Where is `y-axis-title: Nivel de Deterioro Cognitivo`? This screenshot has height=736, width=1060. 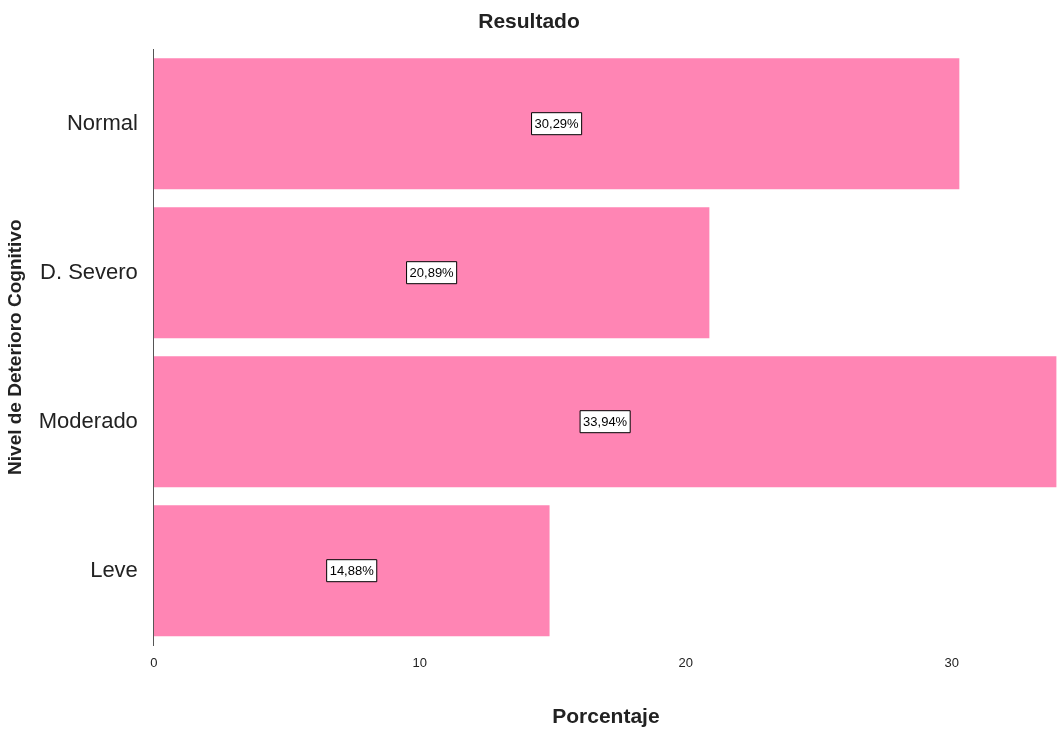 y-axis-title: Nivel de Deterioro Cognitivo is located at coordinates (14, 347).